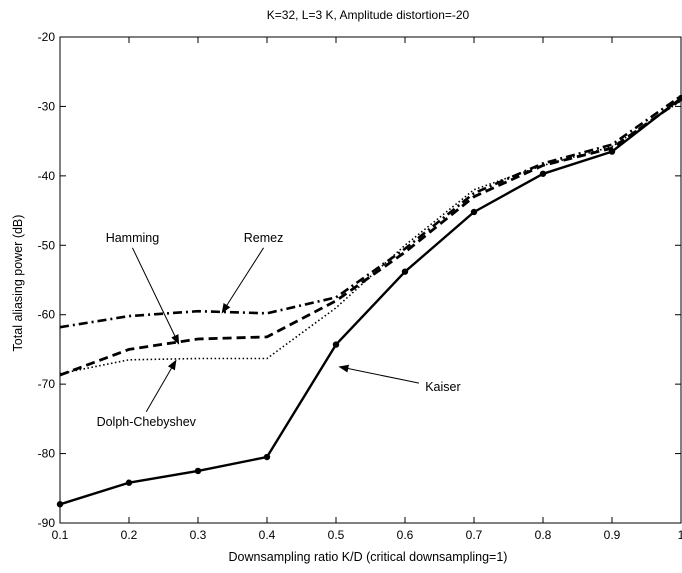 The width and height of the screenshot is (682, 573). What do you see at coordinates (47, 106) in the screenshot?
I see `y-tick-label: -30` at bounding box center [47, 106].